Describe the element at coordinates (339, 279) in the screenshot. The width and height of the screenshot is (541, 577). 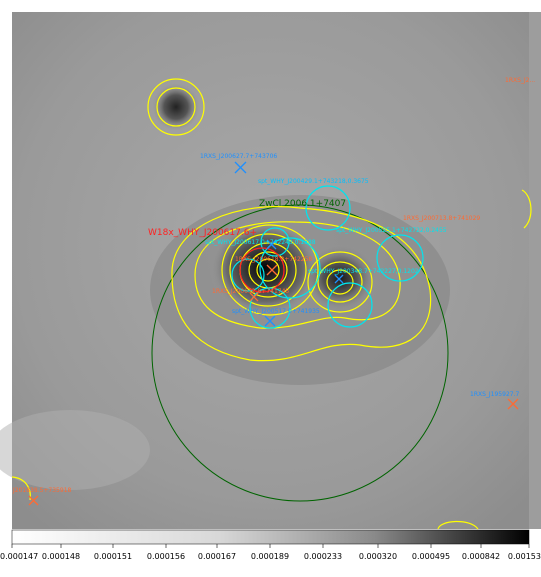
I see `cyan-center-marker` at that location.